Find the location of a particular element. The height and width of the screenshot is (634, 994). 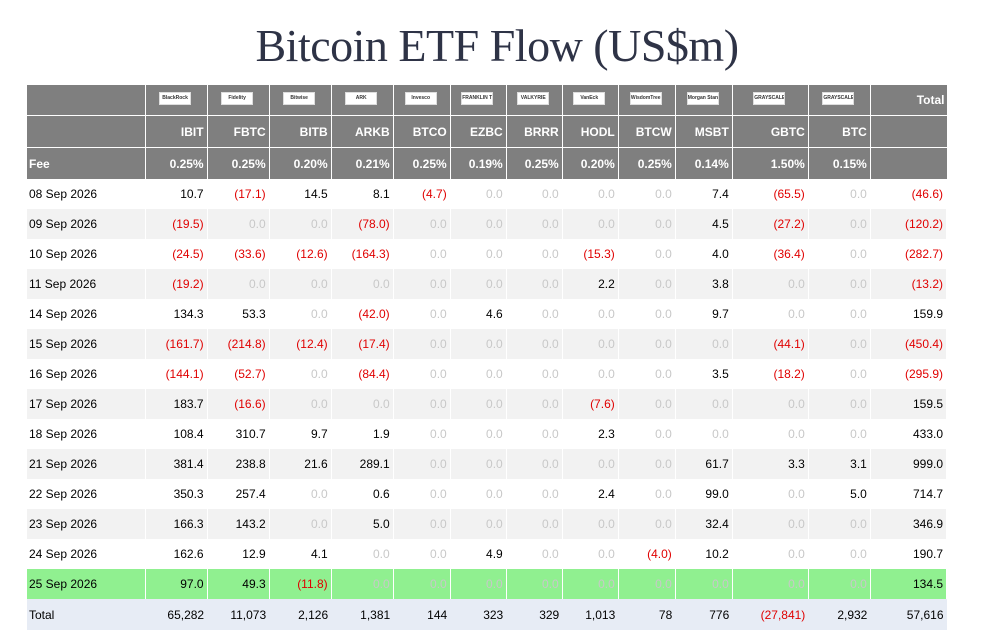

value-cell: (161.7) is located at coordinates (176, 344).